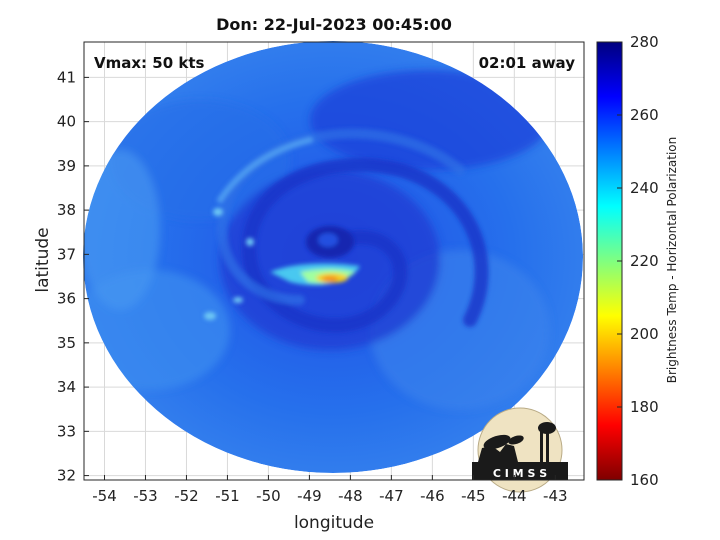  Describe the element at coordinates (644, 115) in the screenshot. I see `colorbar-tick-label: 260` at that location.